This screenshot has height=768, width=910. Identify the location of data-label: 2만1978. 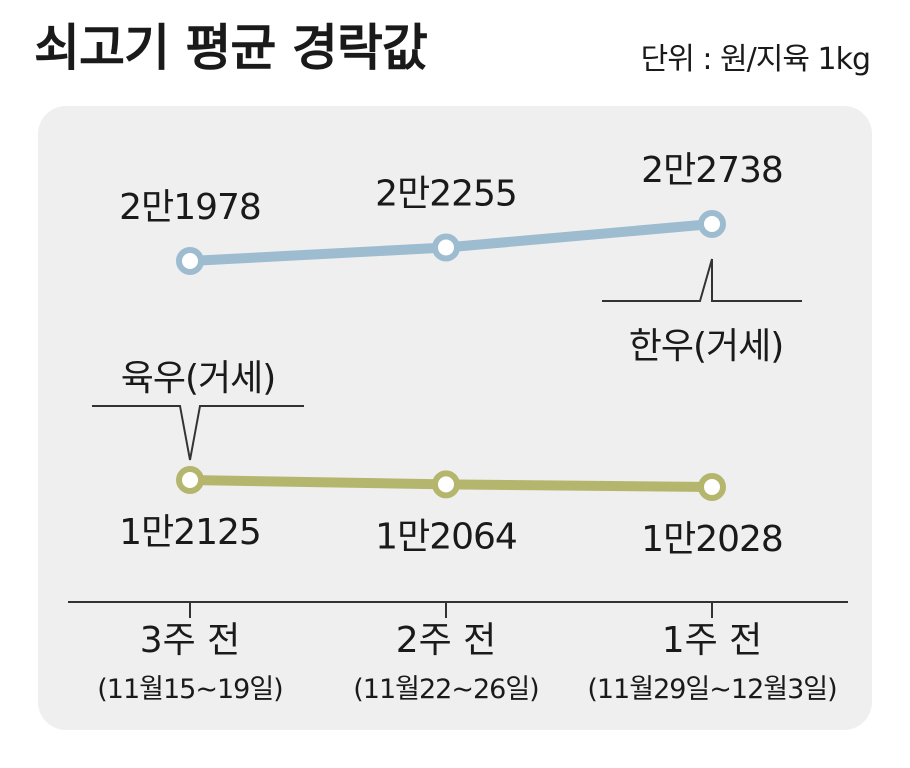
(190, 207).